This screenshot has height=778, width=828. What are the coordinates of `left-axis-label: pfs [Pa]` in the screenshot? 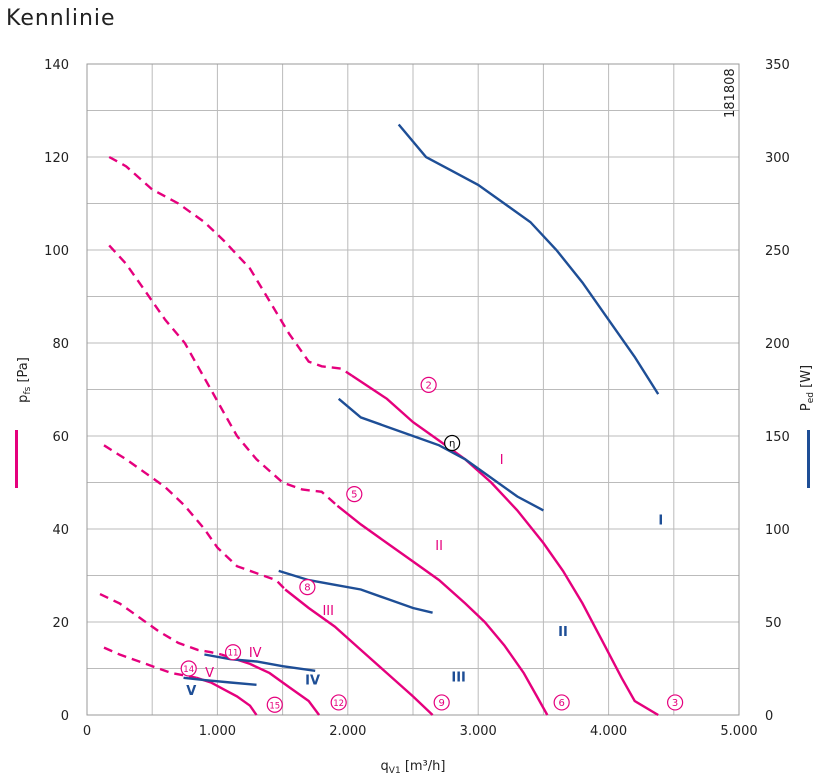 It's located at (24, 380).